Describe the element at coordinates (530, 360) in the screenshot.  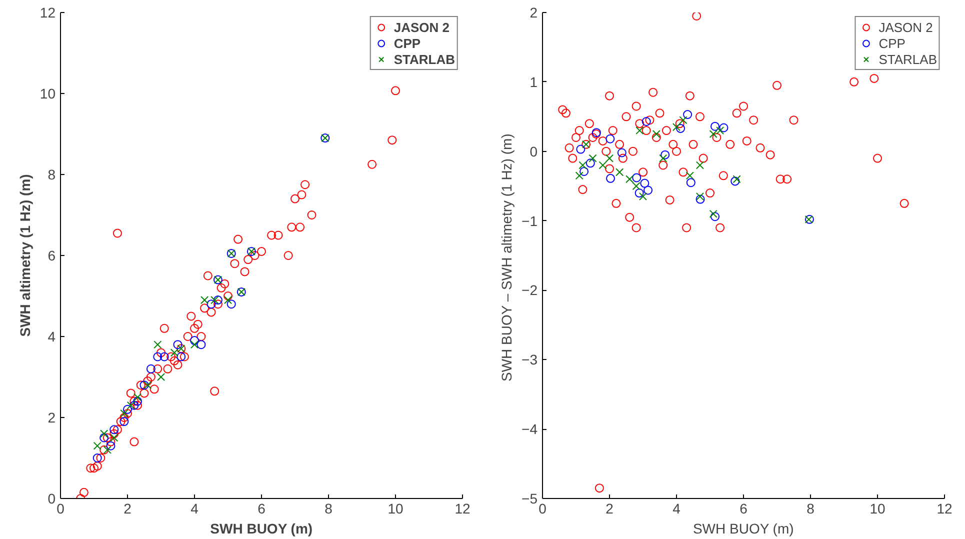
I see `y-tick-label: −3` at that location.